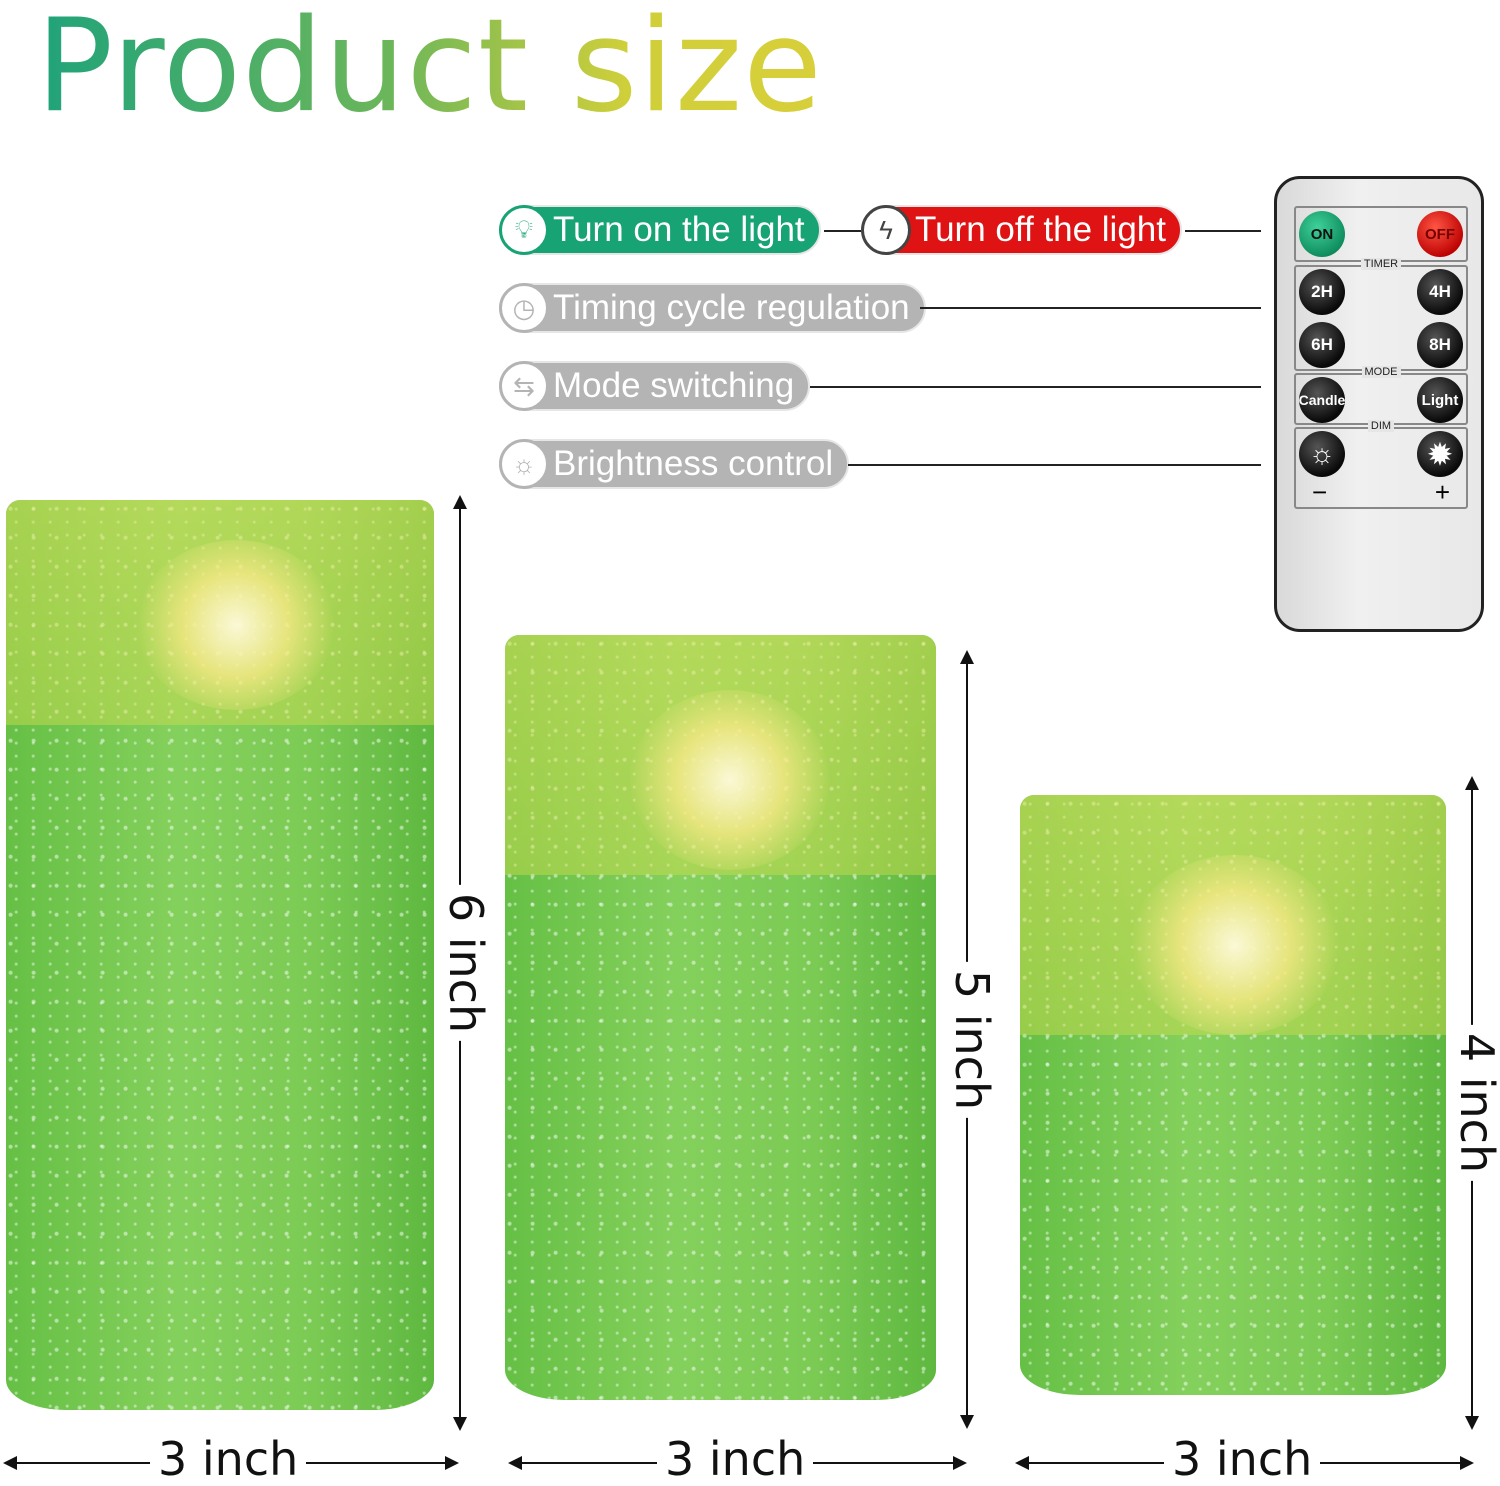  I want to click on dim-label: DIM, so click(1381, 426).